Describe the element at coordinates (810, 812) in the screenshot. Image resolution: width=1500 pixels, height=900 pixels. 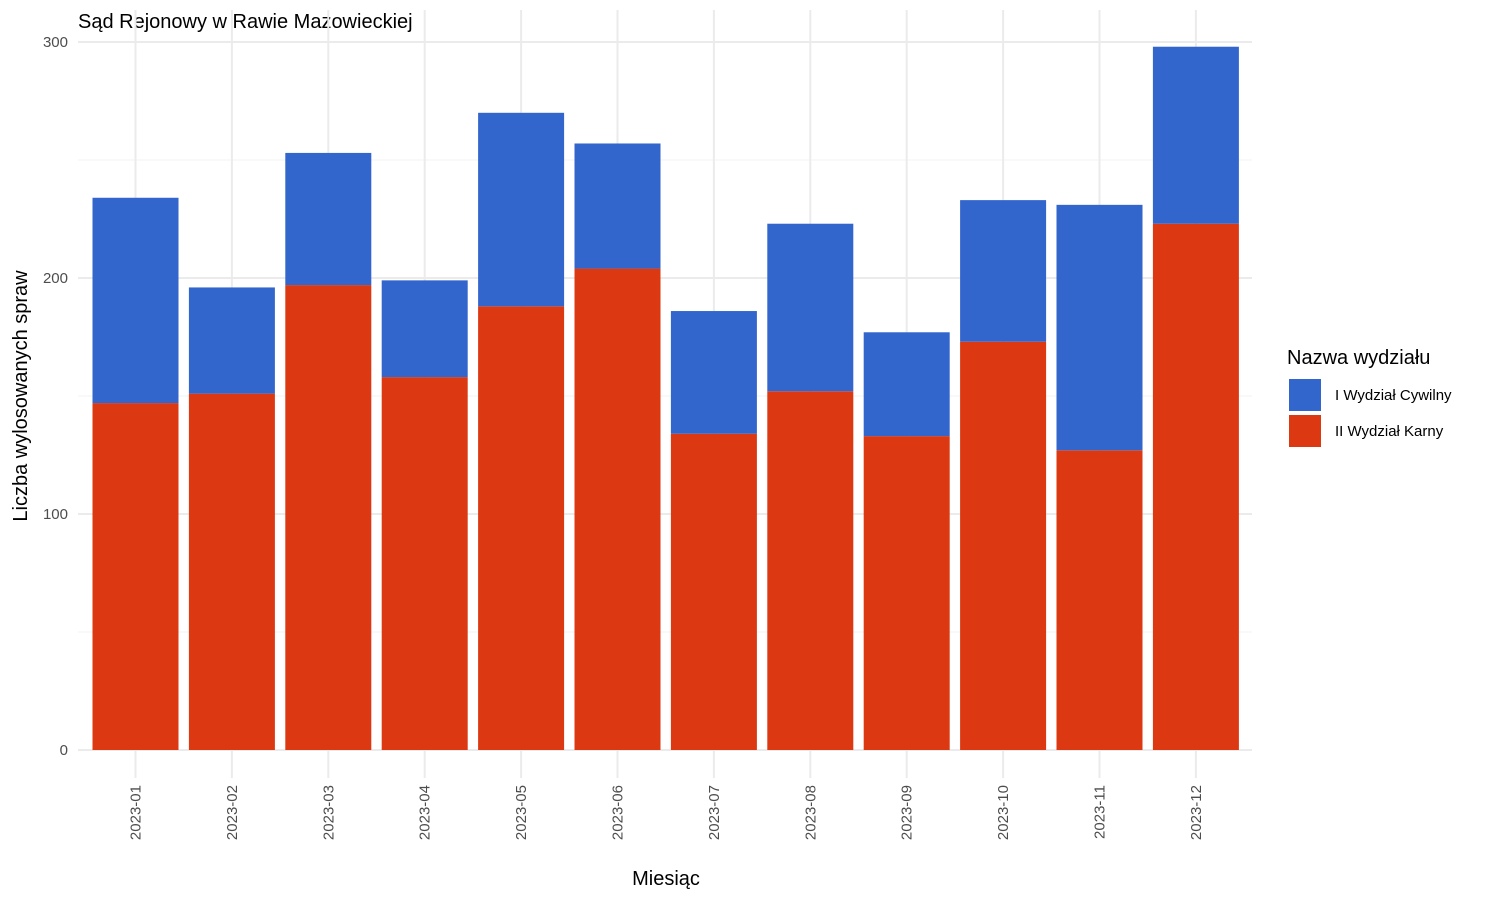
I see `x-tick-label: 2023-08` at that location.